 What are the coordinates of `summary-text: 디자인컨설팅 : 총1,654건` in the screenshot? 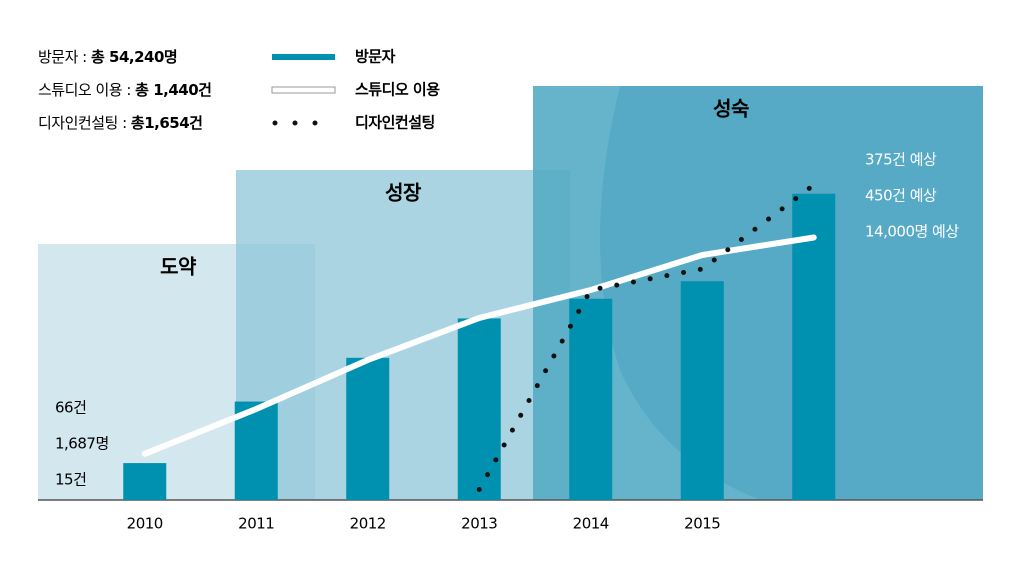 It's located at (120, 123).